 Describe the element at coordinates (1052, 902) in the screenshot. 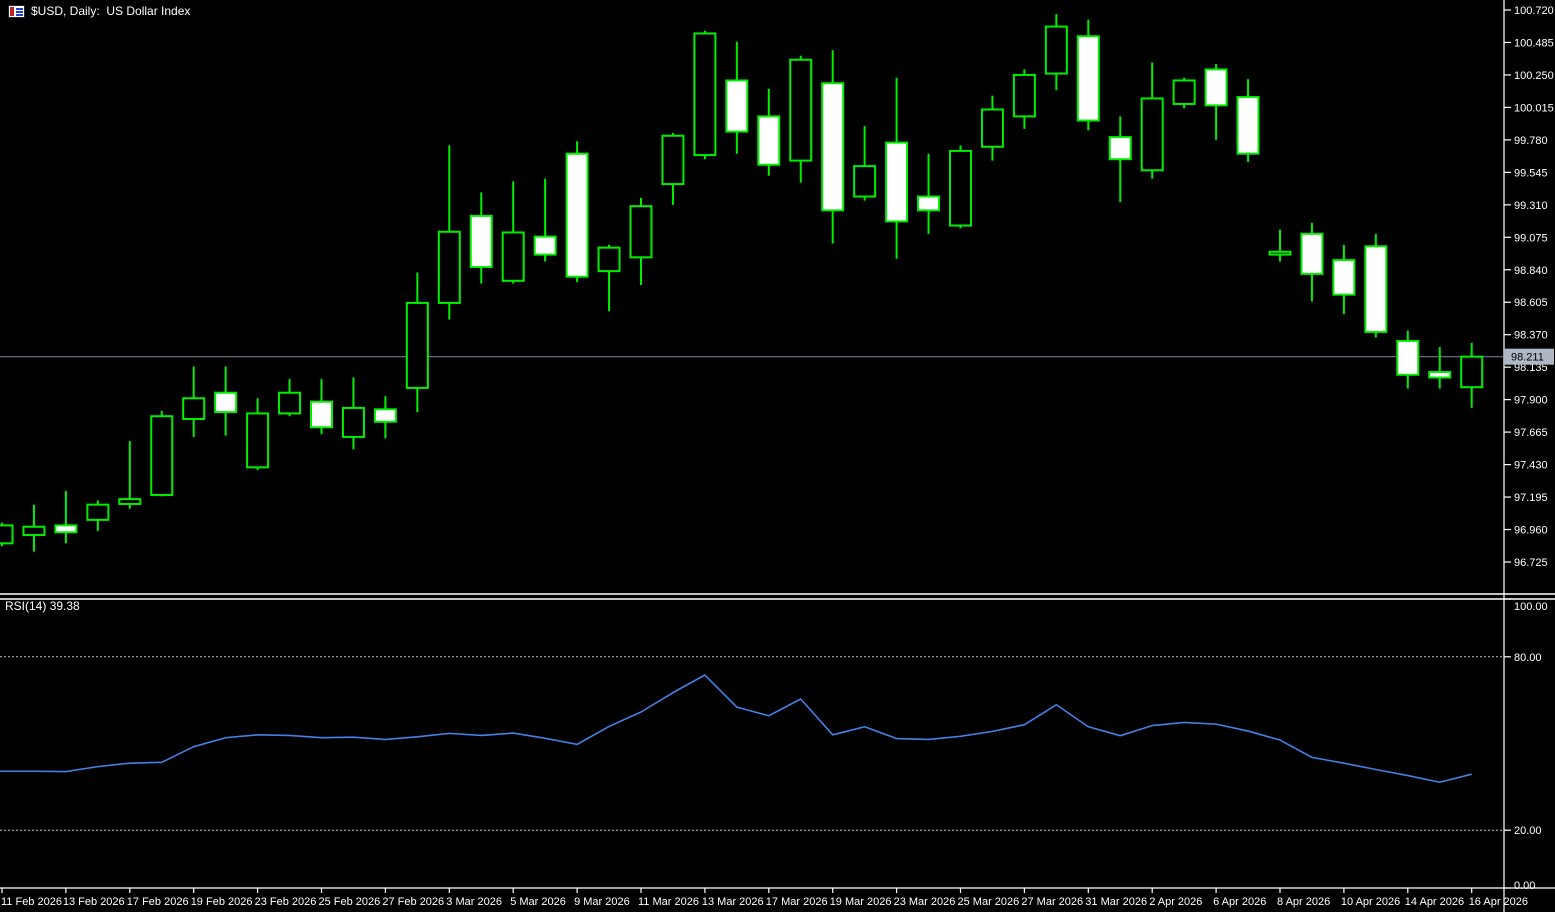

I see `date-tick-label: 27 Mar 2026` at that location.